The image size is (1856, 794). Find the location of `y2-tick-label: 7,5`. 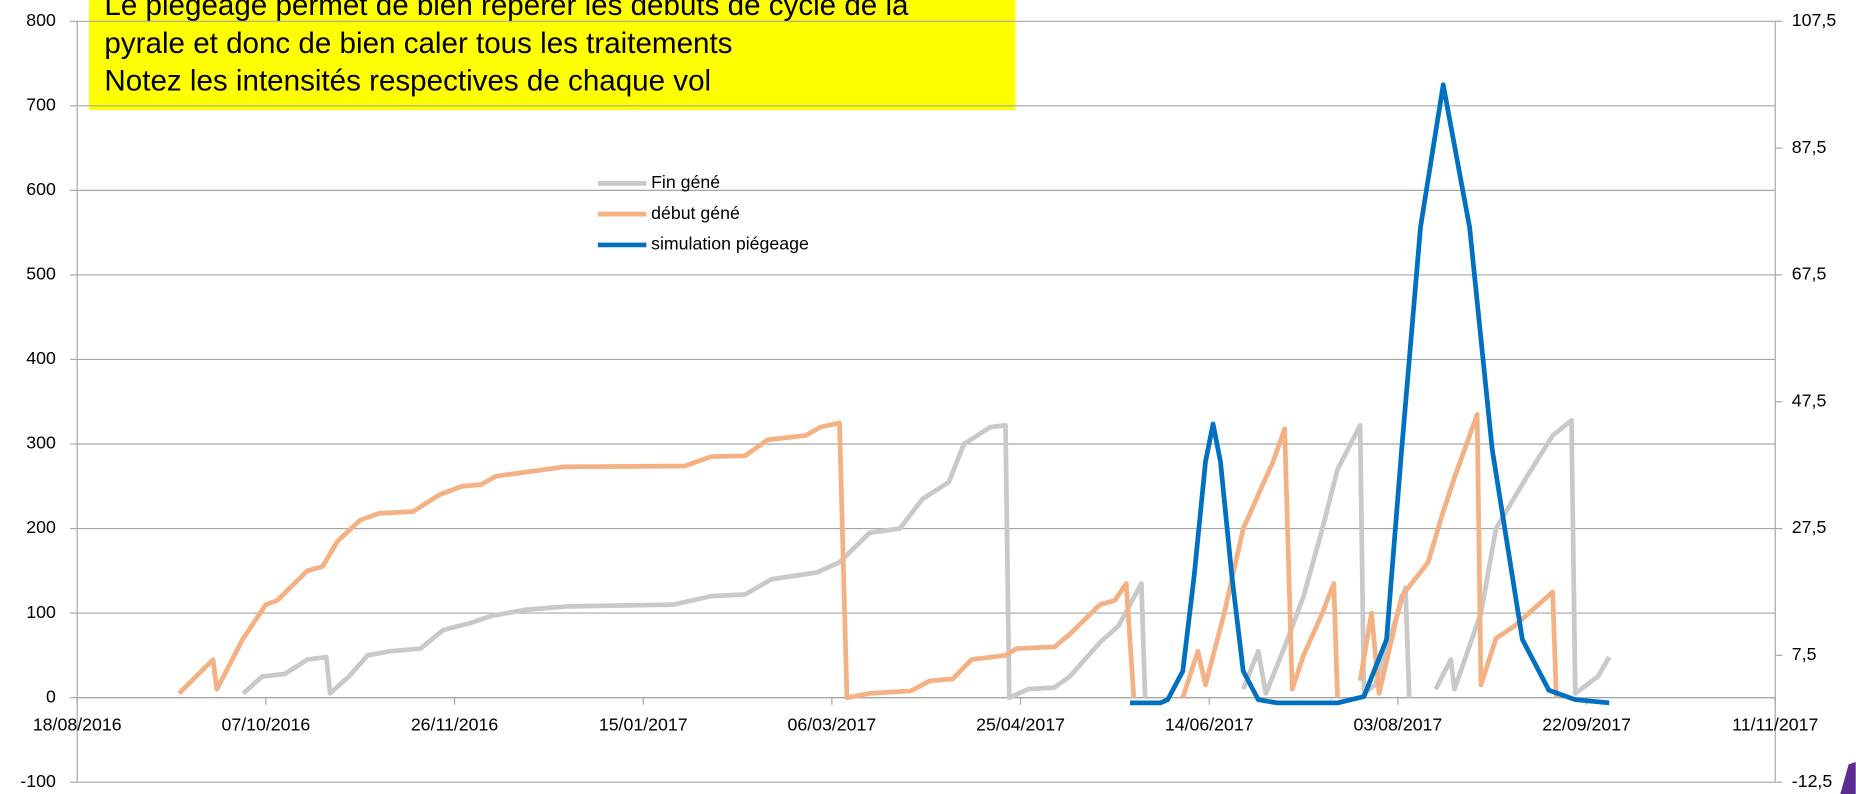

y2-tick-label: 7,5 is located at coordinates (1804, 654).